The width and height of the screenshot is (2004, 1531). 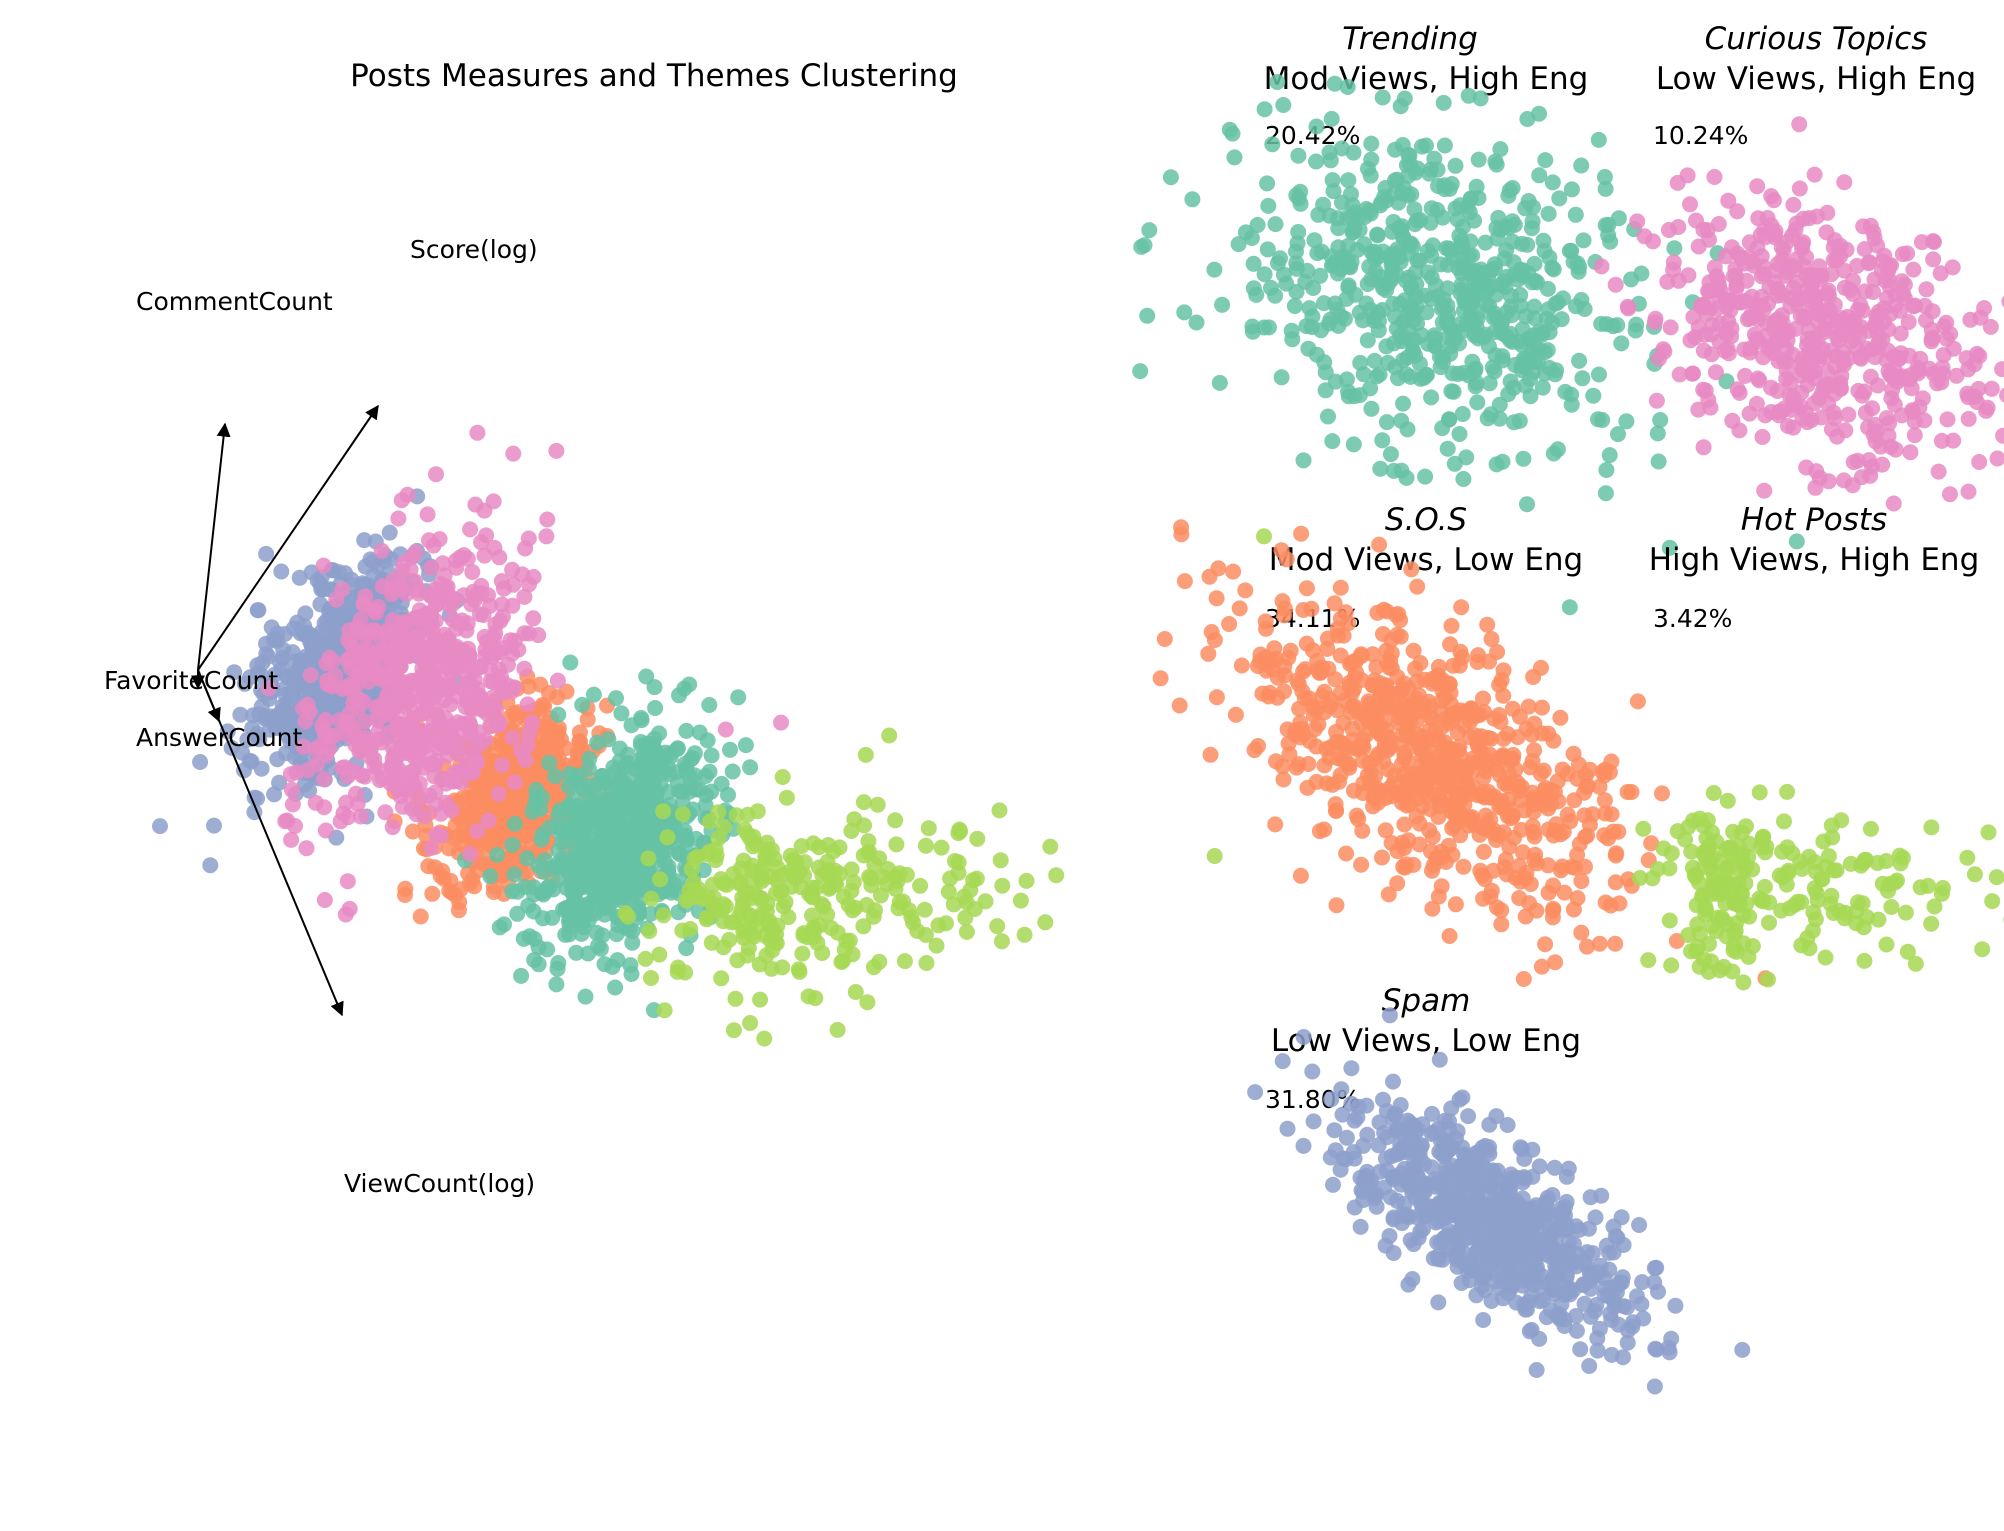 I want to click on panel-title-sos: S.O.S, so click(x=1426, y=520).